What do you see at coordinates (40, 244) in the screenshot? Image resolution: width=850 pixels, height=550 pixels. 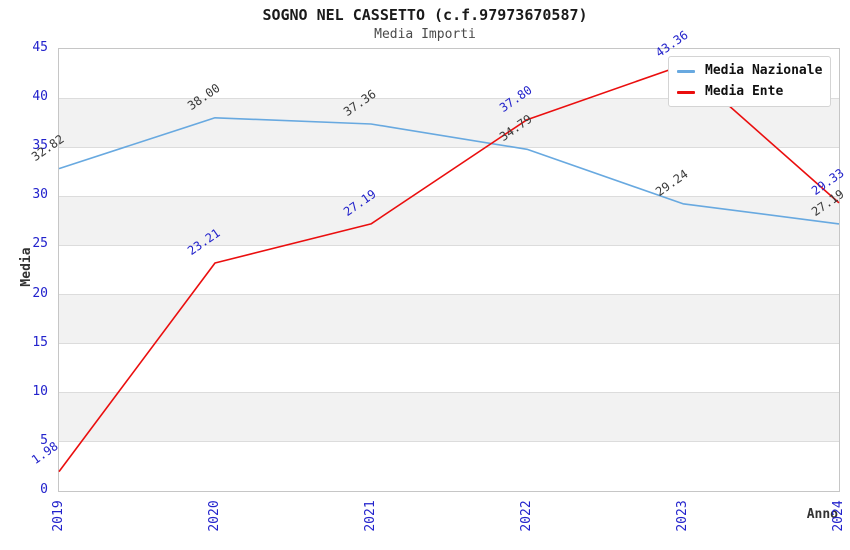 I see `y-tick-label: 25` at bounding box center [40, 244].